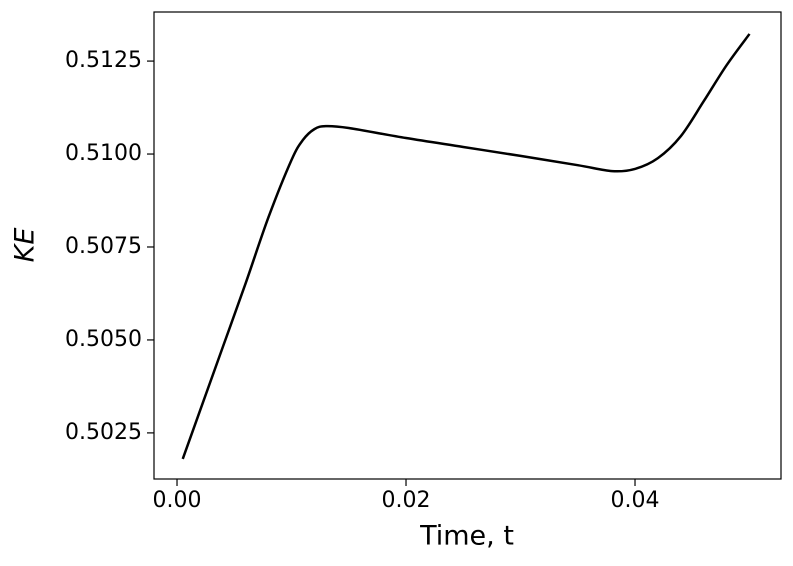  Describe the element at coordinates (635, 500) in the screenshot. I see `x-tick-label: 0.04` at that location.